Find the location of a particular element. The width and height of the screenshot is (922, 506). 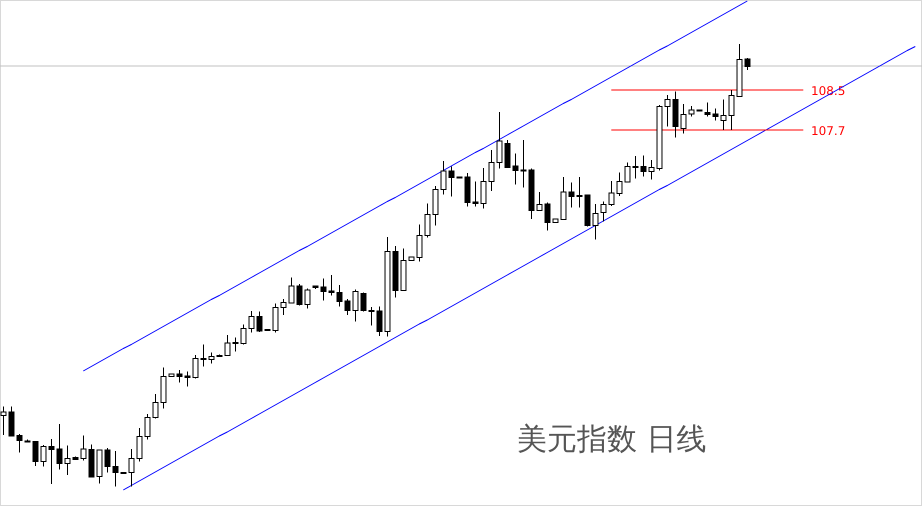

text: 美元指数 日线 is located at coordinates (612, 439).